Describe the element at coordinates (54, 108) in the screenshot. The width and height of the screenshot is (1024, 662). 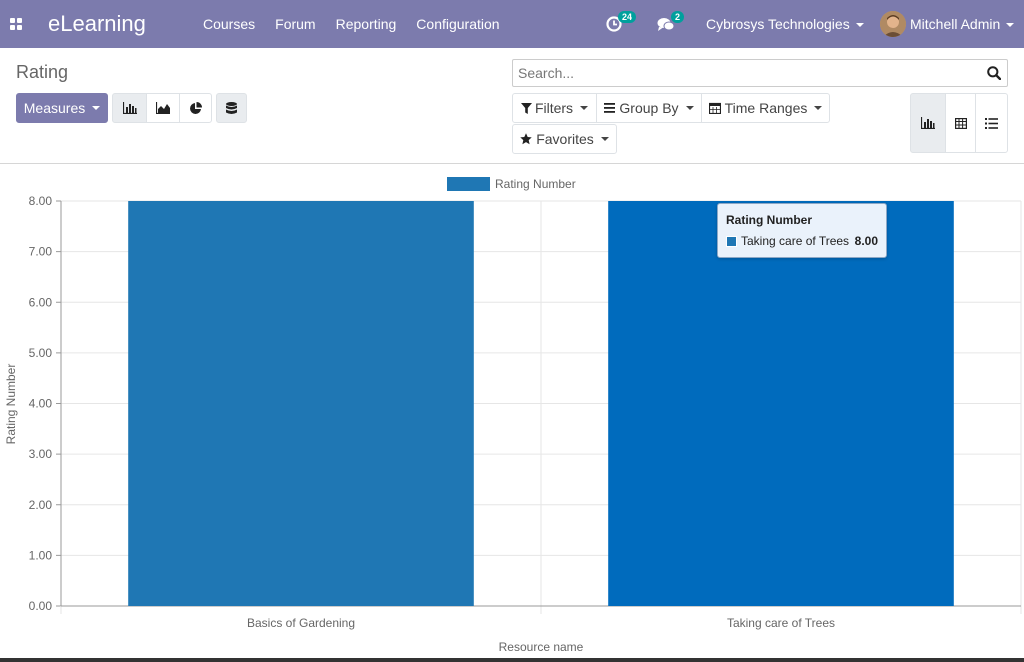
I see `measures-label: Measures` at that location.